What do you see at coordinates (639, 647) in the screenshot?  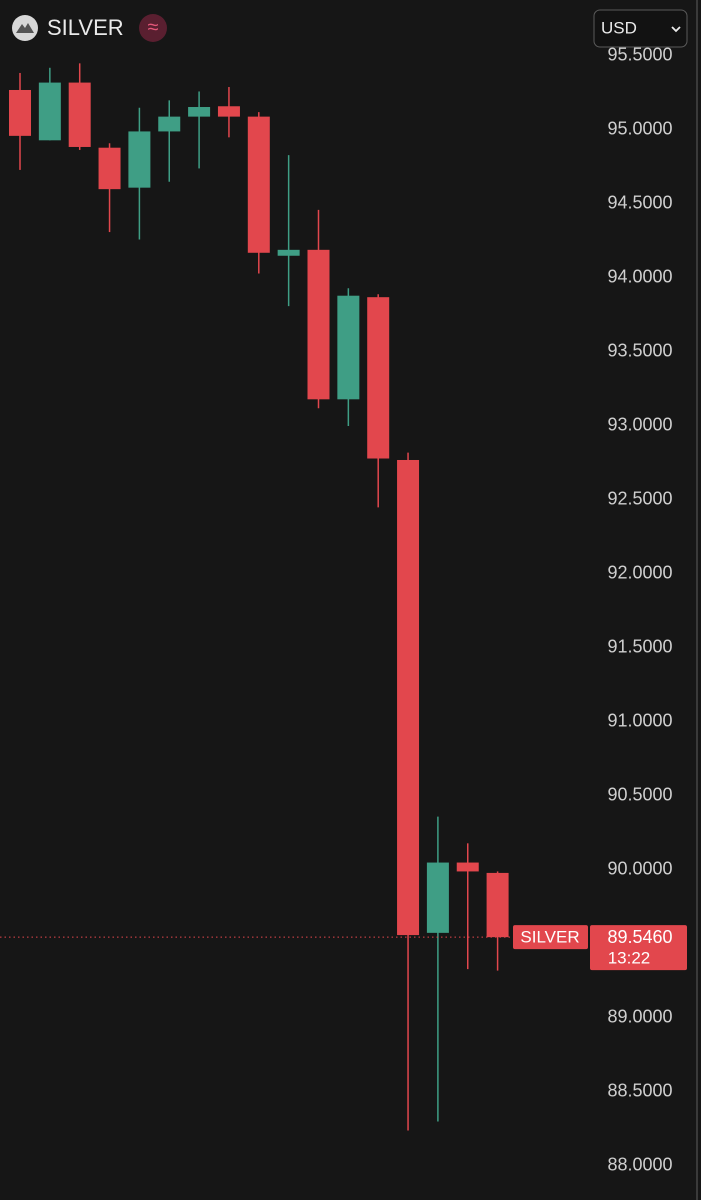 I see `y-tick-label: 91.5000` at bounding box center [639, 647].